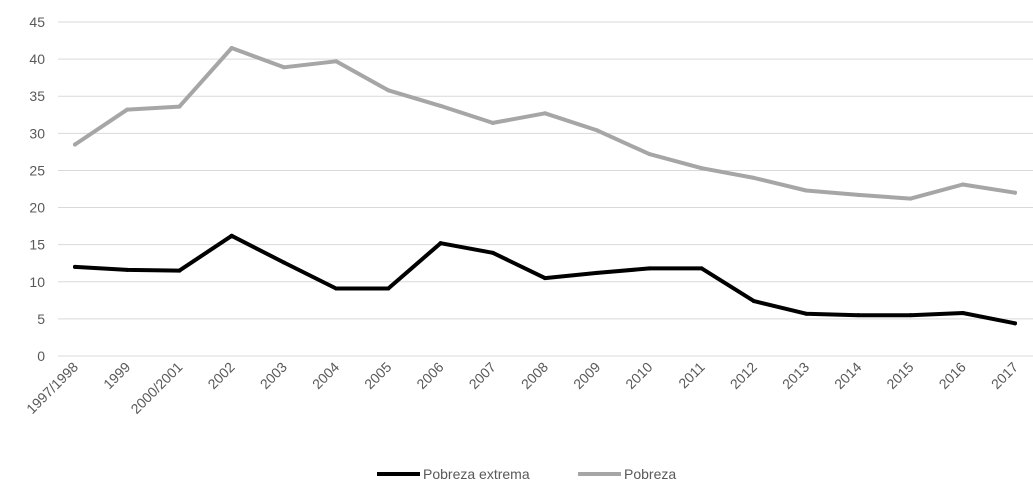  Describe the element at coordinates (899, 375) in the screenshot. I see `x-tick-label: 2015` at that location.